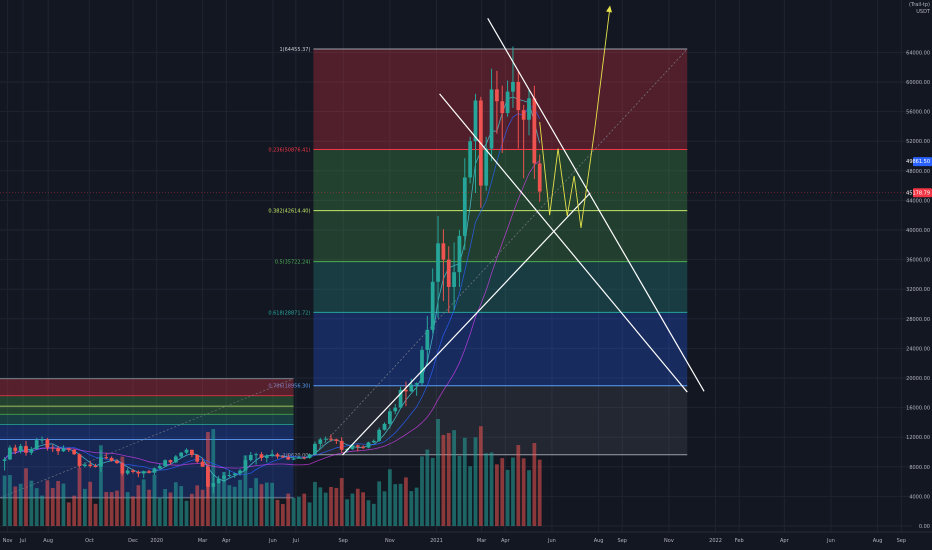 The image size is (932, 550). I want to click on price-axis-tick-label: 36000.00, so click(918, 261).